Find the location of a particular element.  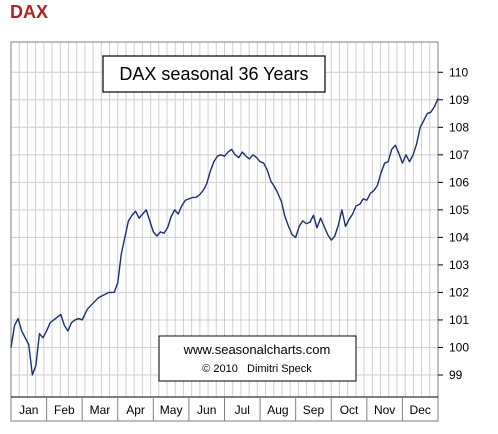

month-label: Aug is located at coordinates (277, 410).